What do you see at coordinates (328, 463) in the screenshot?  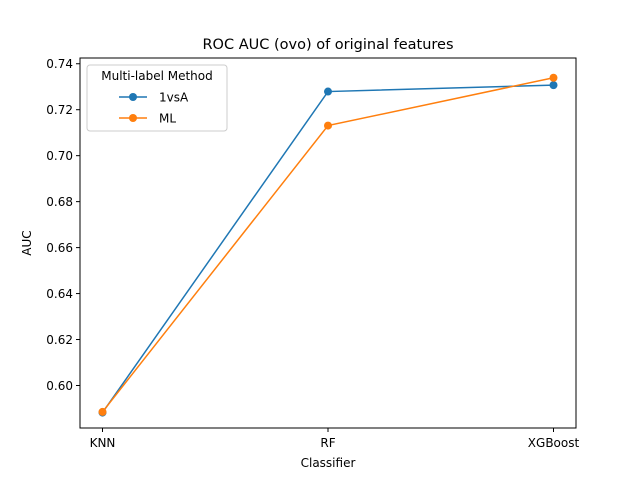 I see `x-axis-label: Classifier` at bounding box center [328, 463].